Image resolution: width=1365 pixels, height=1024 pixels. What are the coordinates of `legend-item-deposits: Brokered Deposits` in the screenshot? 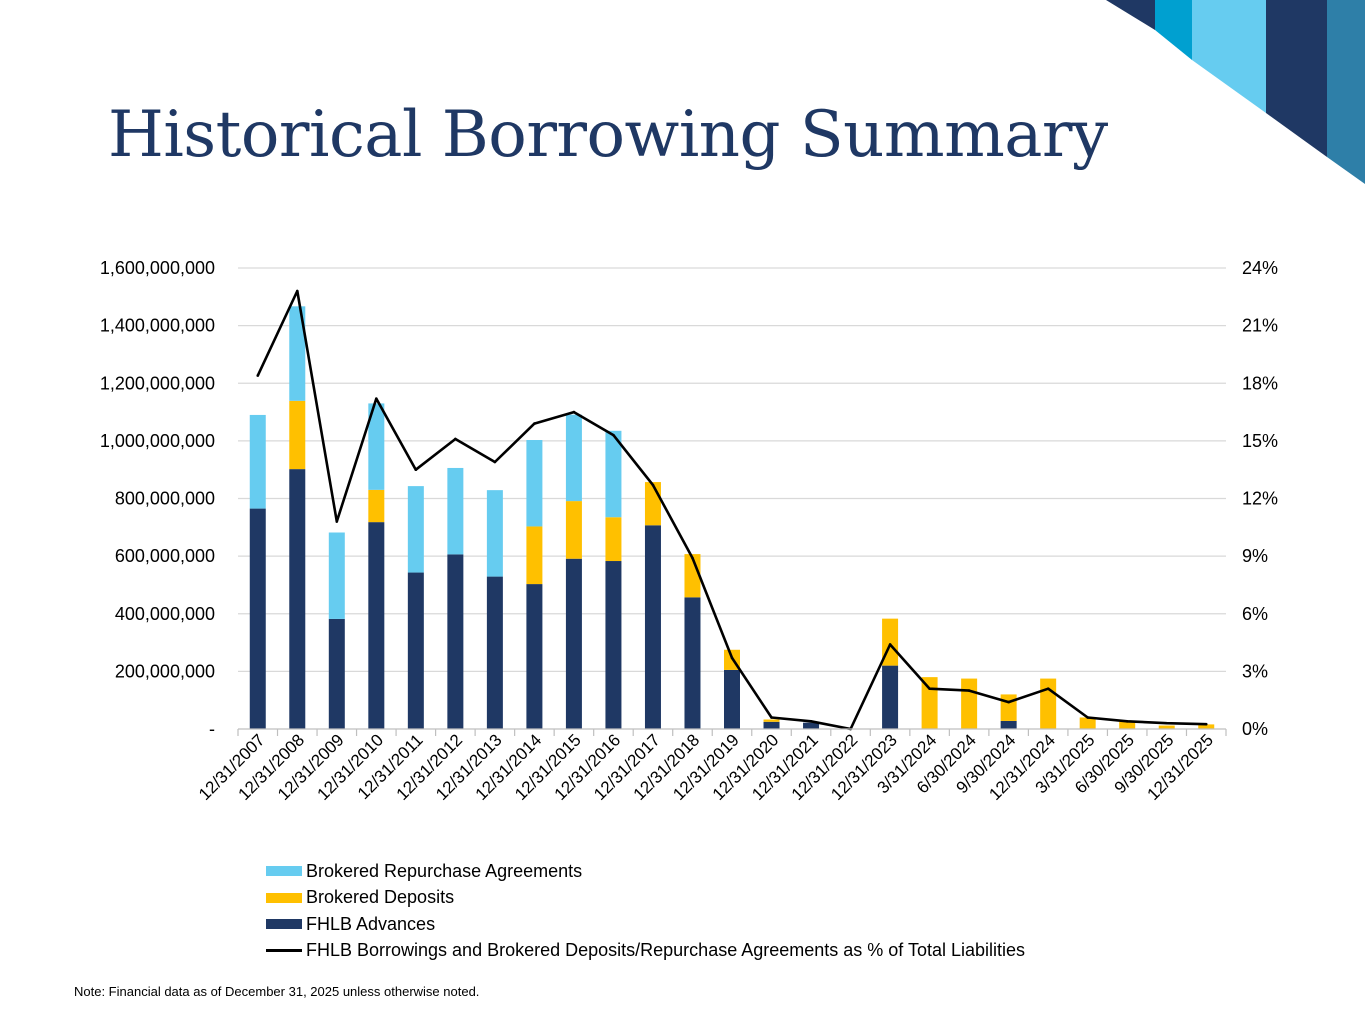 It's located at (645, 898).